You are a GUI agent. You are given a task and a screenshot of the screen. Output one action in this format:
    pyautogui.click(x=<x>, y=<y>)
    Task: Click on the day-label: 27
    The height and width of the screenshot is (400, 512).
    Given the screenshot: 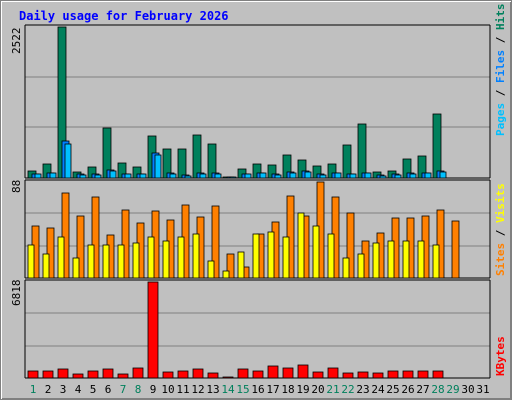 What is the action you would take?
    pyautogui.click(x=422, y=389)
    